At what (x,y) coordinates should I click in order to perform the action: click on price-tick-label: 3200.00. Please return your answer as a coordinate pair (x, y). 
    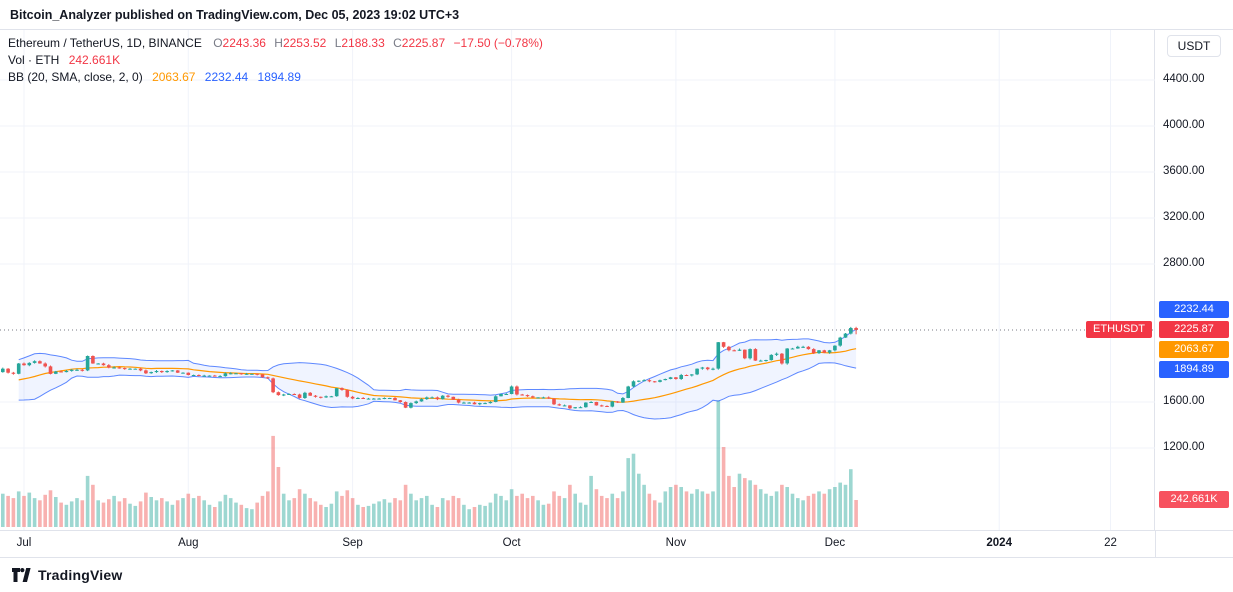
    Looking at the image, I should click on (1184, 217).